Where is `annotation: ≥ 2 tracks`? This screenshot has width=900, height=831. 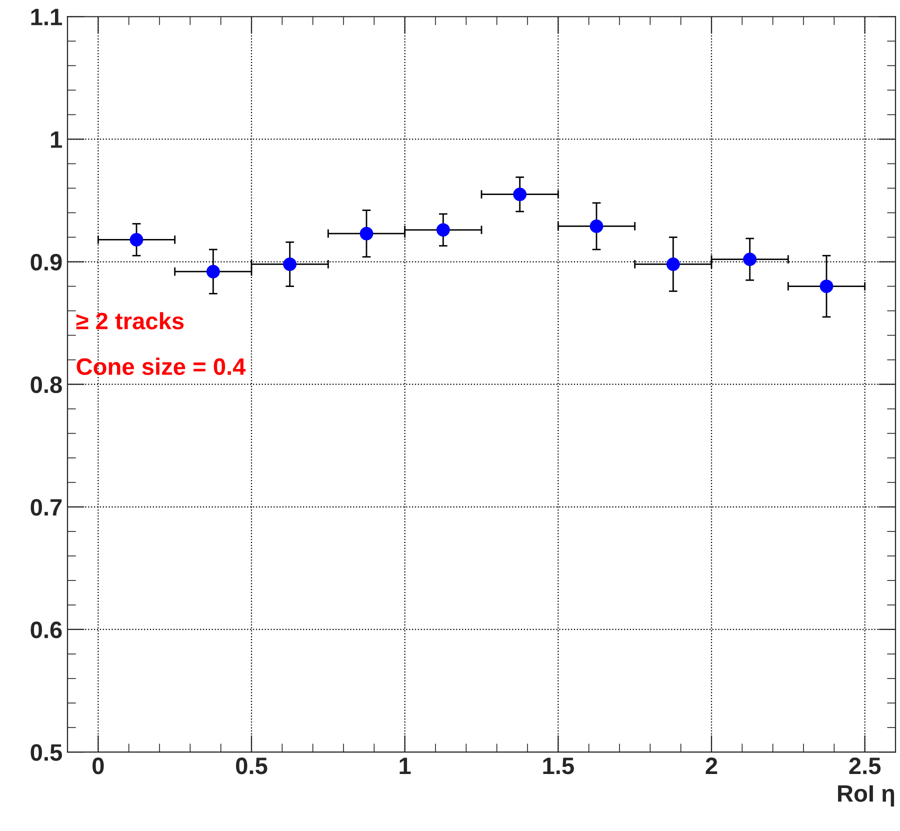
annotation: ≥ 2 tracks is located at coordinates (130, 321).